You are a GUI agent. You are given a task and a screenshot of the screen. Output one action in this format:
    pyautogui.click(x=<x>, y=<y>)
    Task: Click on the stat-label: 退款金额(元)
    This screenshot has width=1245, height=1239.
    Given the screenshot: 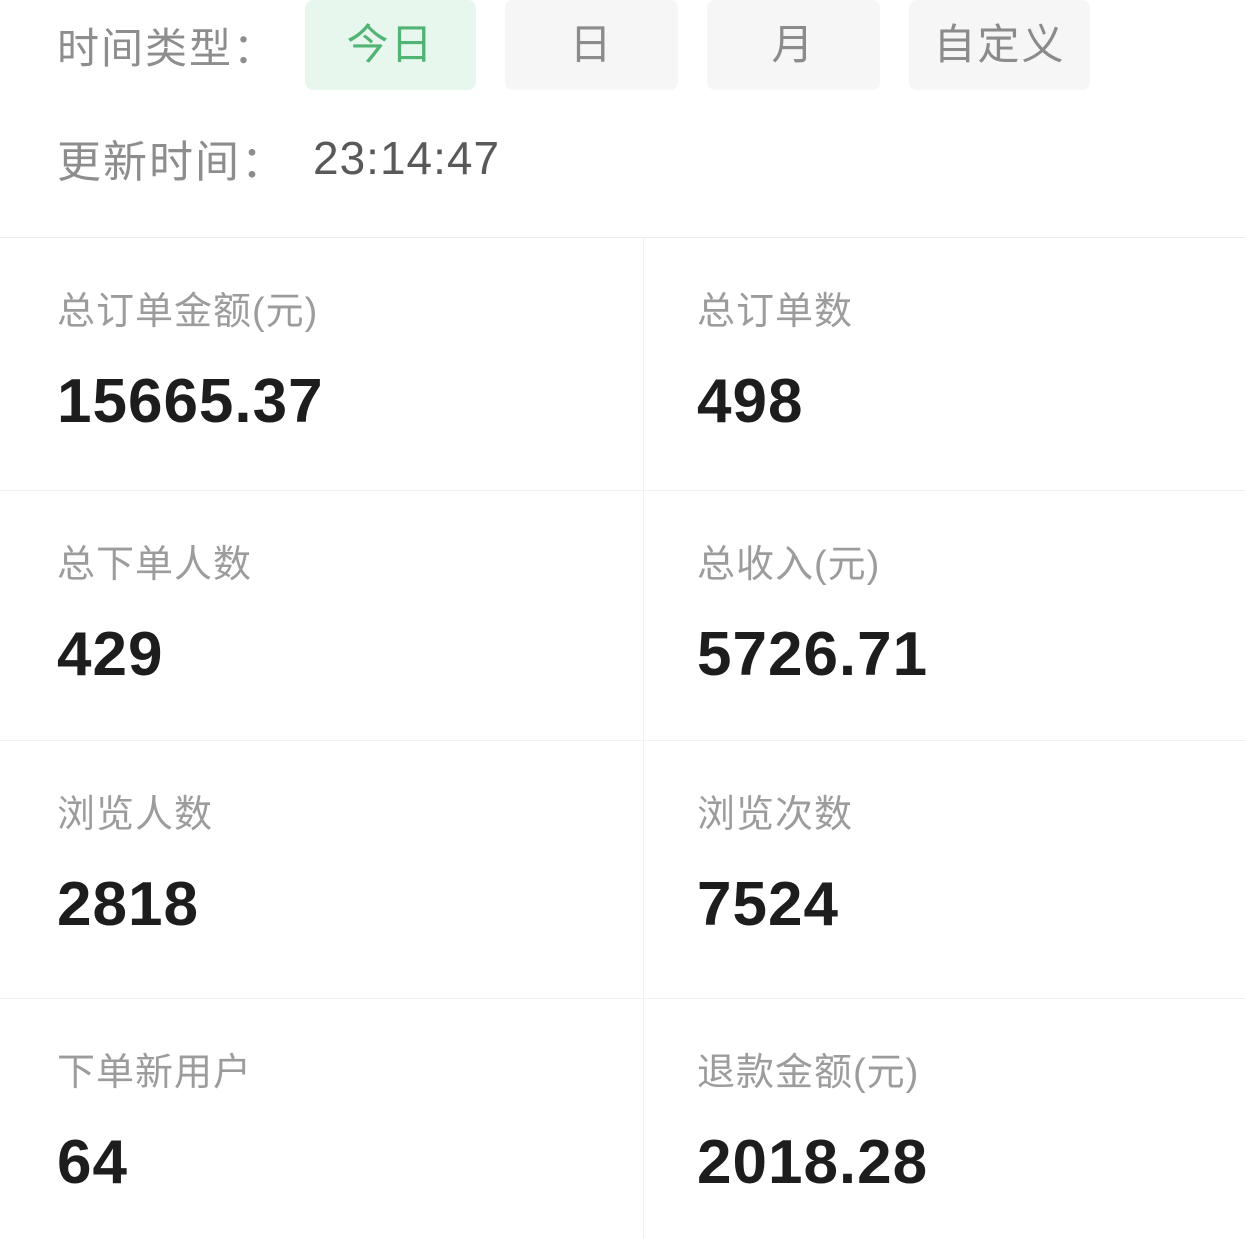 What is the action you would take?
    pyautogui.click(x=808, y=1073)
    